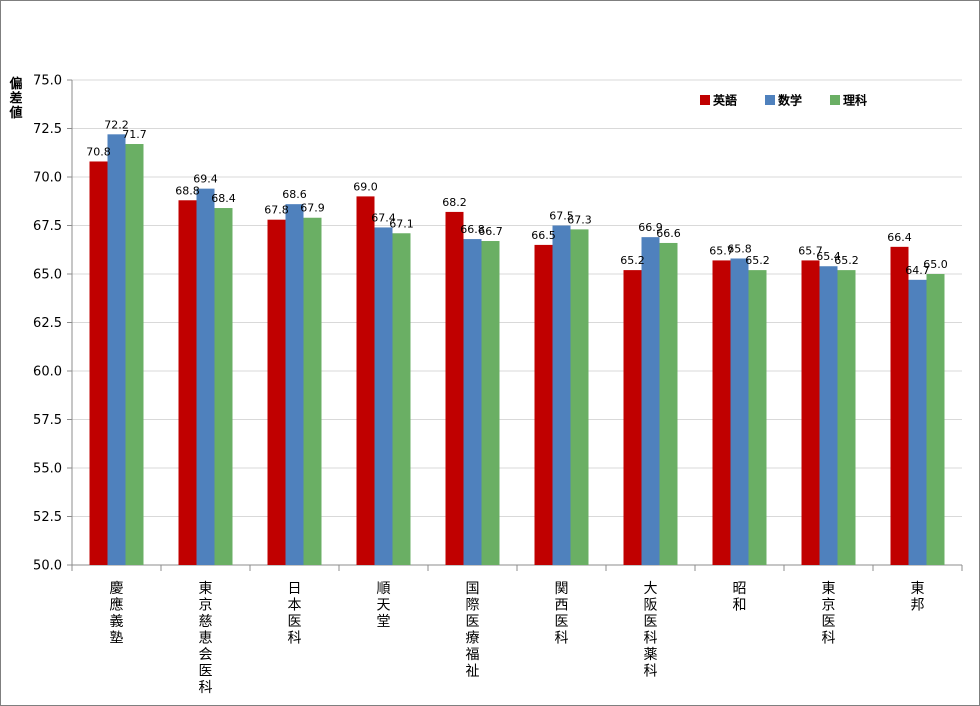 Image resolution: width=980 pixels, height=706 pixels. Describe the element at coordinates (401, 223) in the screenshot. I see `data-label: 67.1` at that location.